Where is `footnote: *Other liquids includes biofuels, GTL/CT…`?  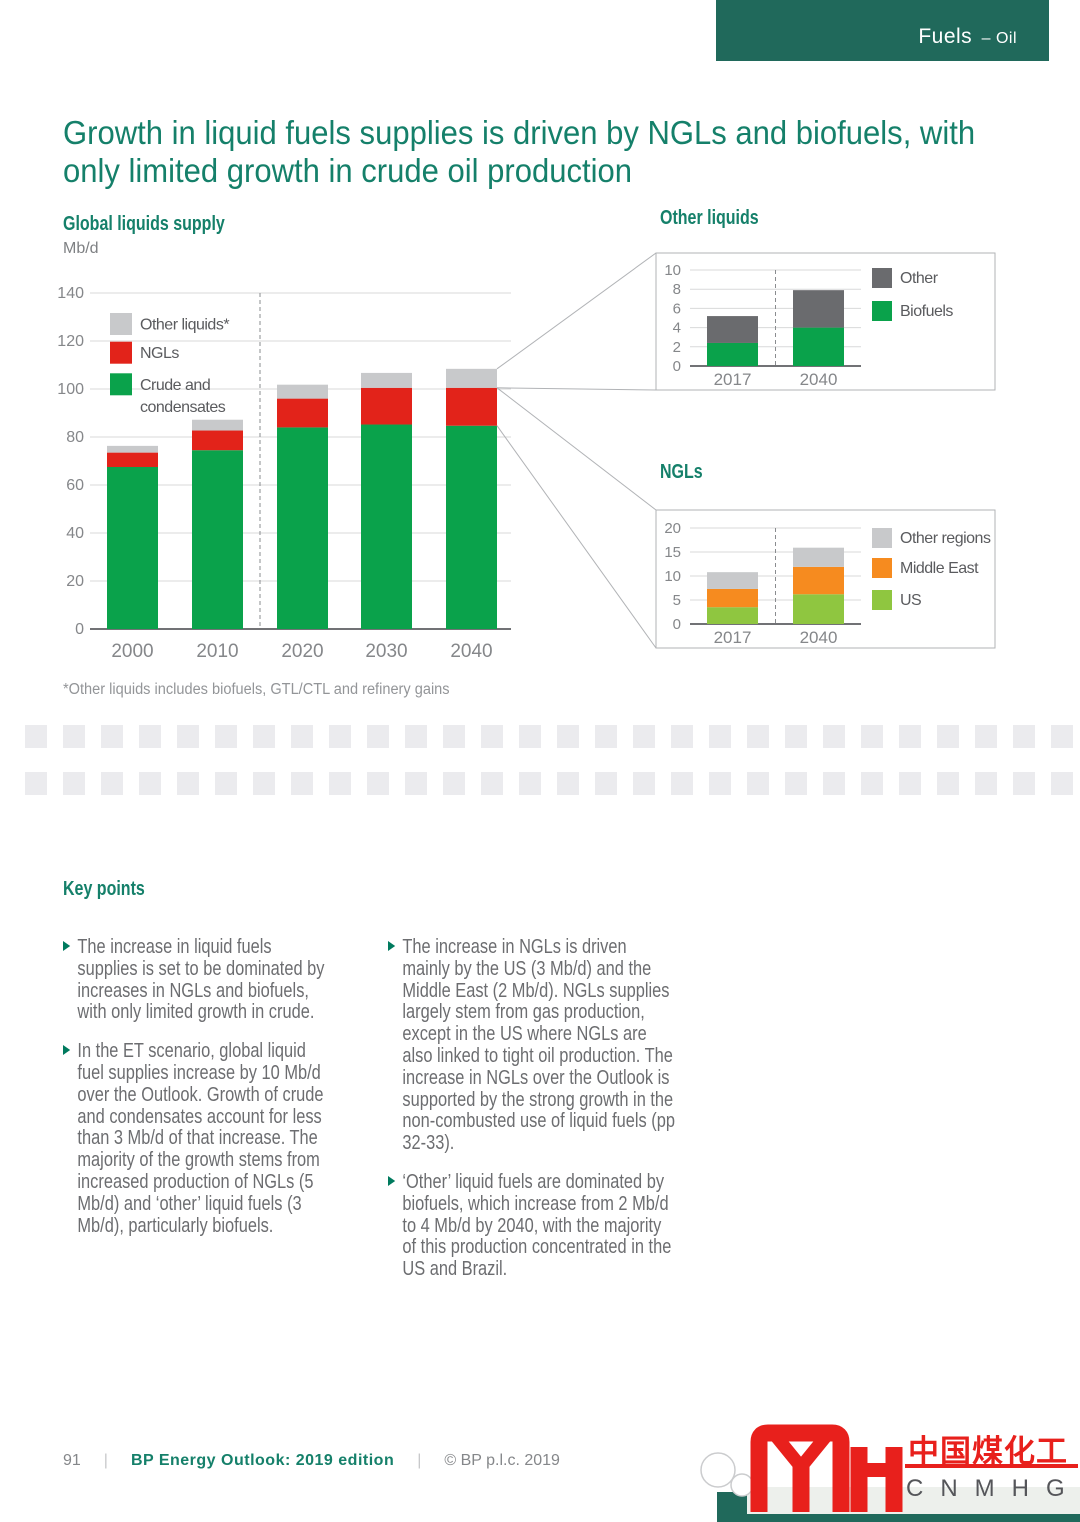 footnote: *Other liquids includes biofuels, GTL/CT… is located at coordinates (256, 689).